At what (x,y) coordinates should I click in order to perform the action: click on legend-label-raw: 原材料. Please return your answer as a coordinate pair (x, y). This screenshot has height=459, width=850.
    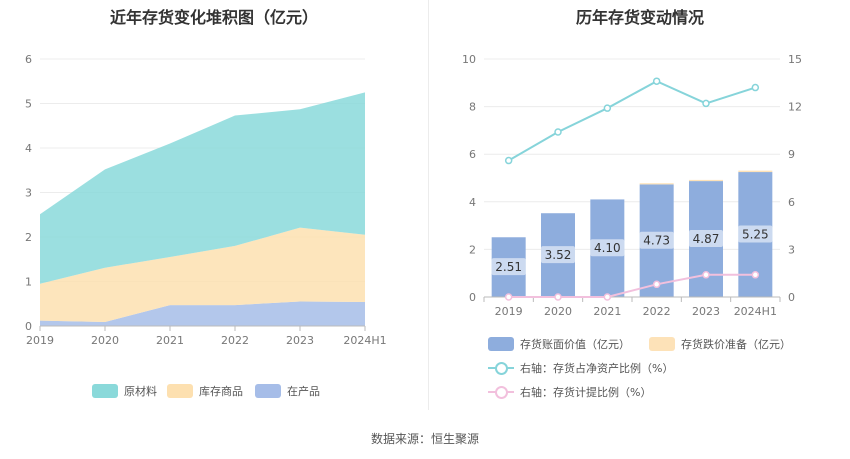
    Looking at the image, I should click on (140, 391).